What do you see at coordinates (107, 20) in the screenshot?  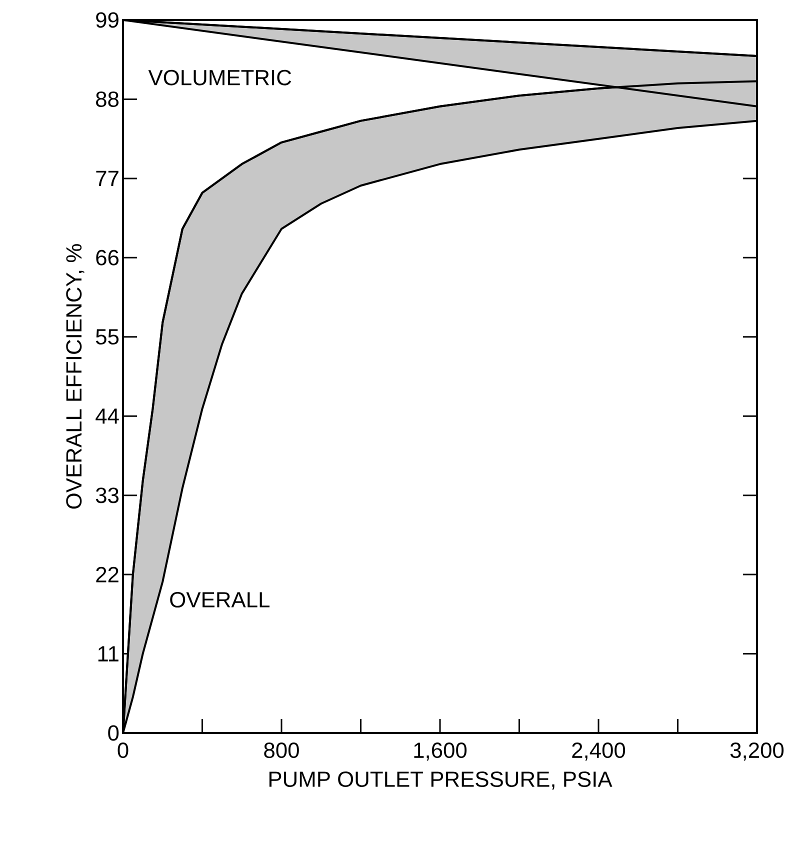 I see `y-tick-label: 99` at bounding box center [107, 20].